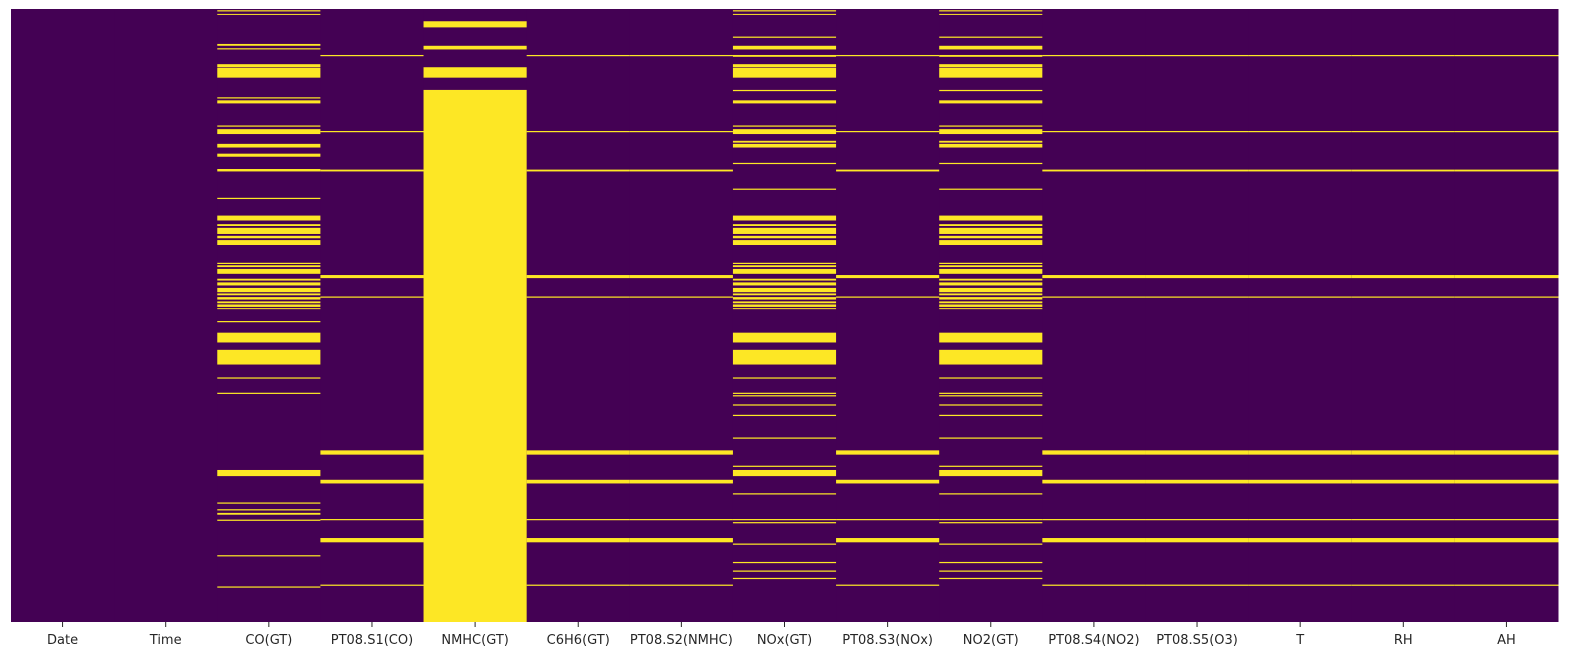 The width and height of the screenshot is (1570, 659). Describe the element at coordinates (62, 640) in the screenshot. I see `x-tick-label: Date` at that location.